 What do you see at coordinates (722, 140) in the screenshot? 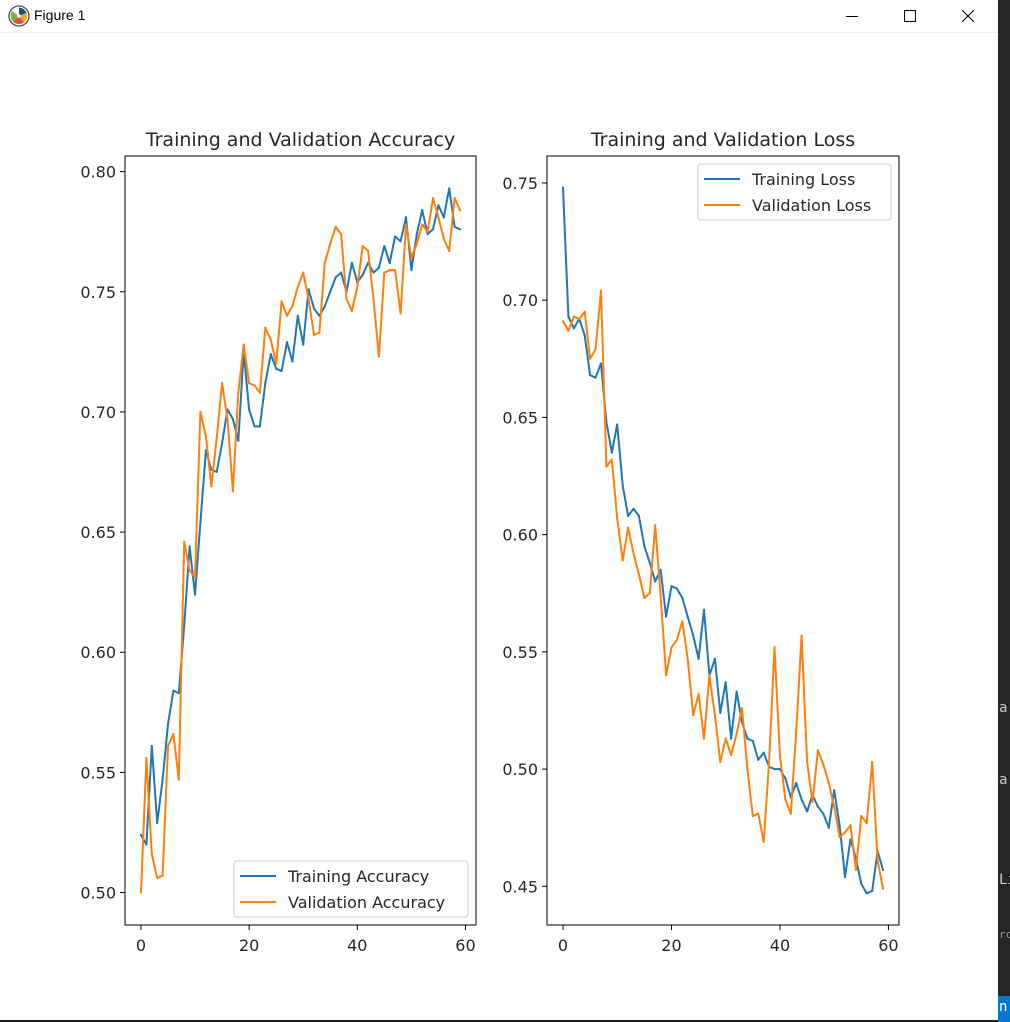
I see `chart-title: Training and Validation Loss` at bounding box center [722, 140].